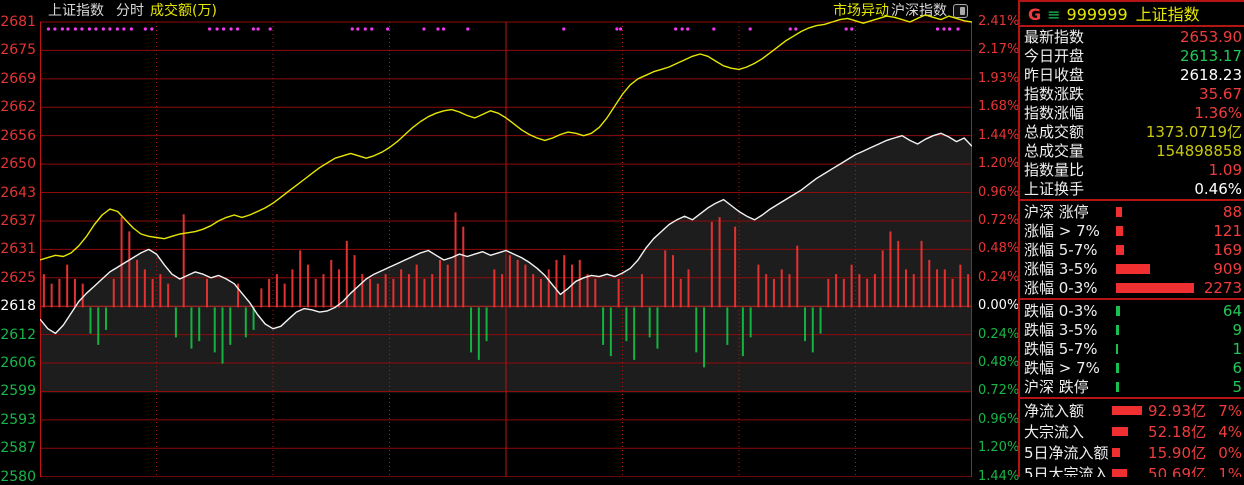  Describe the element at coordinates (1132, 330) in the screenshot. I see `distribution-row: 跌幅 3-5% 9` at that location.